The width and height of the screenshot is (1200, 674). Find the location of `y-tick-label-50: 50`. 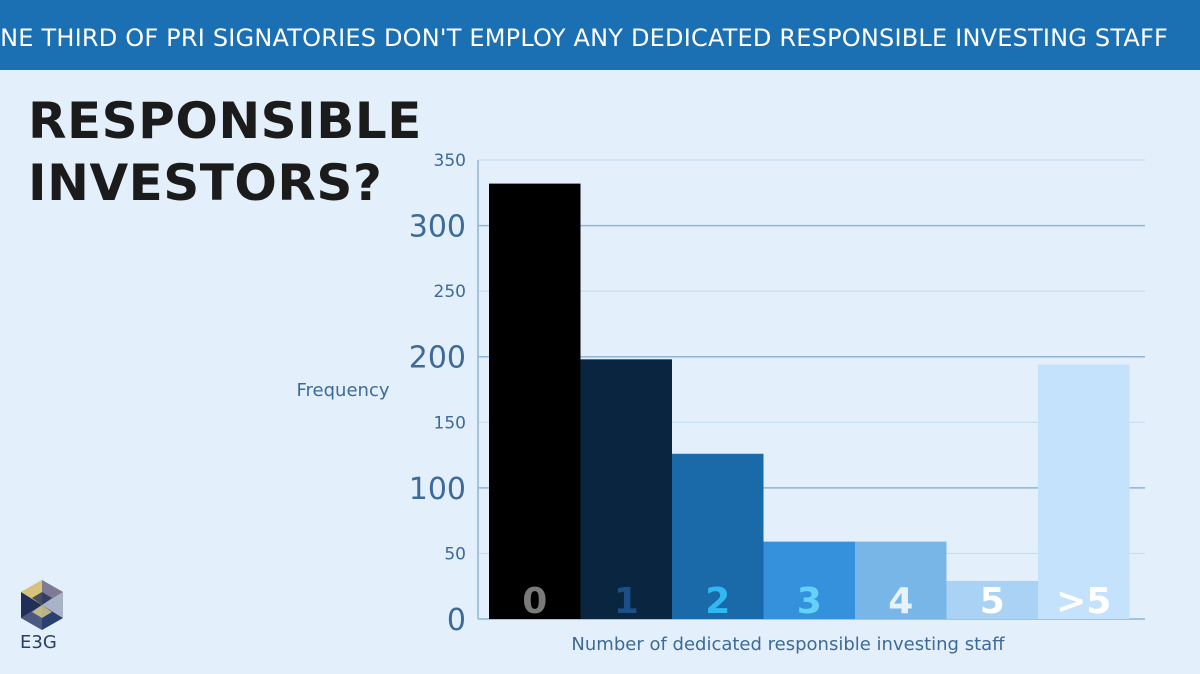

y-tick-label-50: 50 is located at coordinates (455, 554).